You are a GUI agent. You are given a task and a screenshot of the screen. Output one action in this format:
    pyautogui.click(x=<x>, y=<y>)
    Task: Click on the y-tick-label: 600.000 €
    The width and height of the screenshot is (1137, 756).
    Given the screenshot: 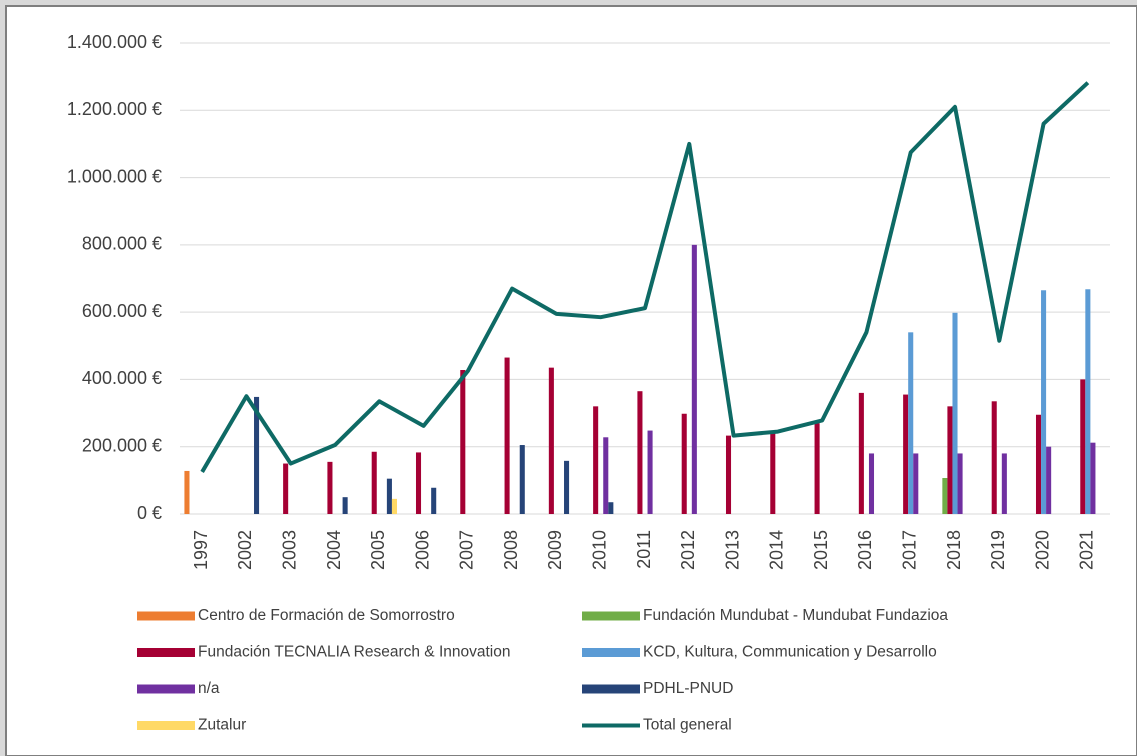 What is the action you would take?
    pyautogui.click(x=122, y=311)
    